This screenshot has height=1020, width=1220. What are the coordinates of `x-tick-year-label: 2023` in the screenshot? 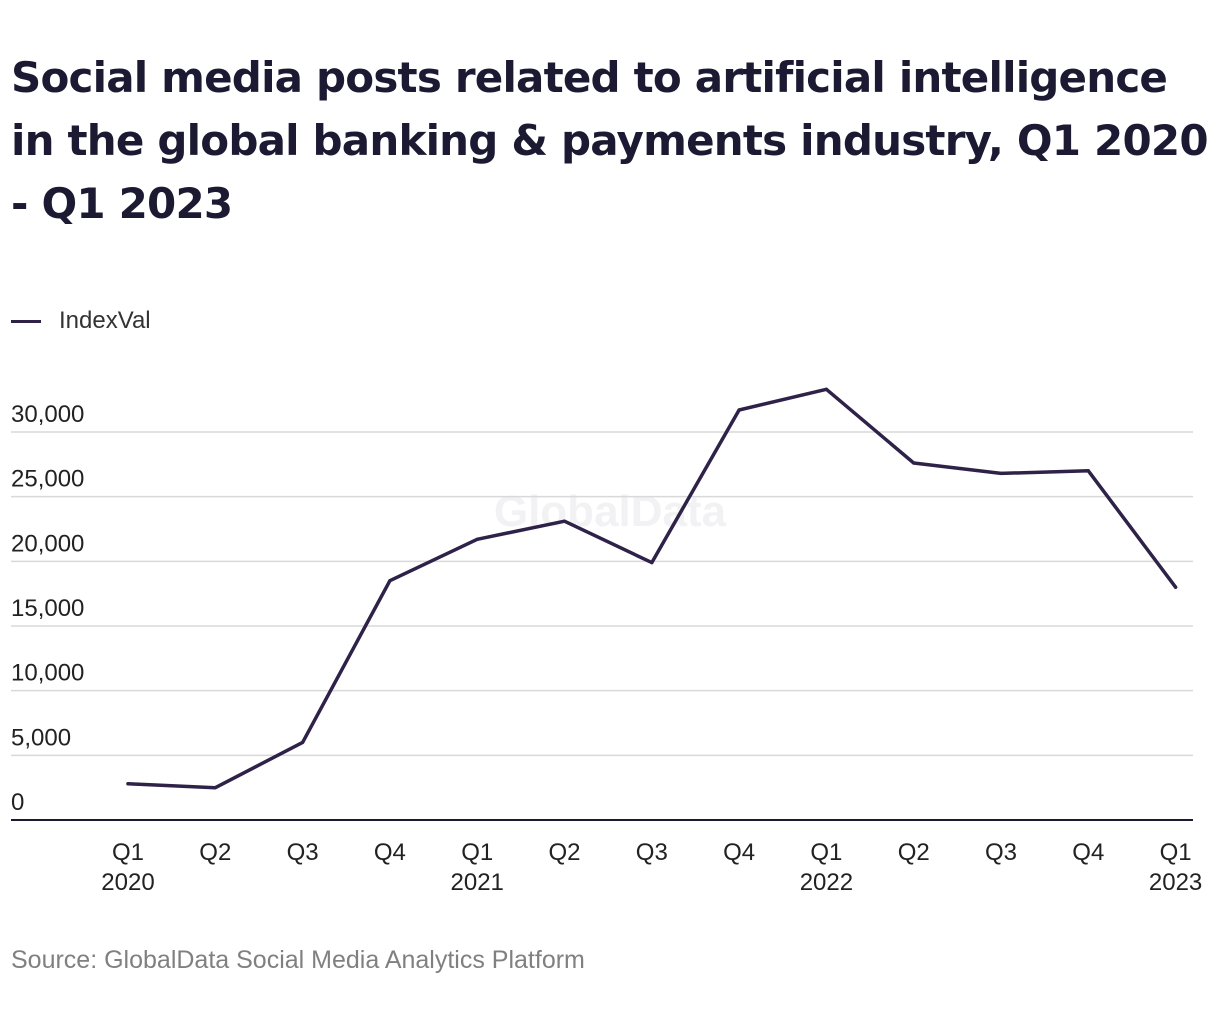 It's located at (1175, 882).